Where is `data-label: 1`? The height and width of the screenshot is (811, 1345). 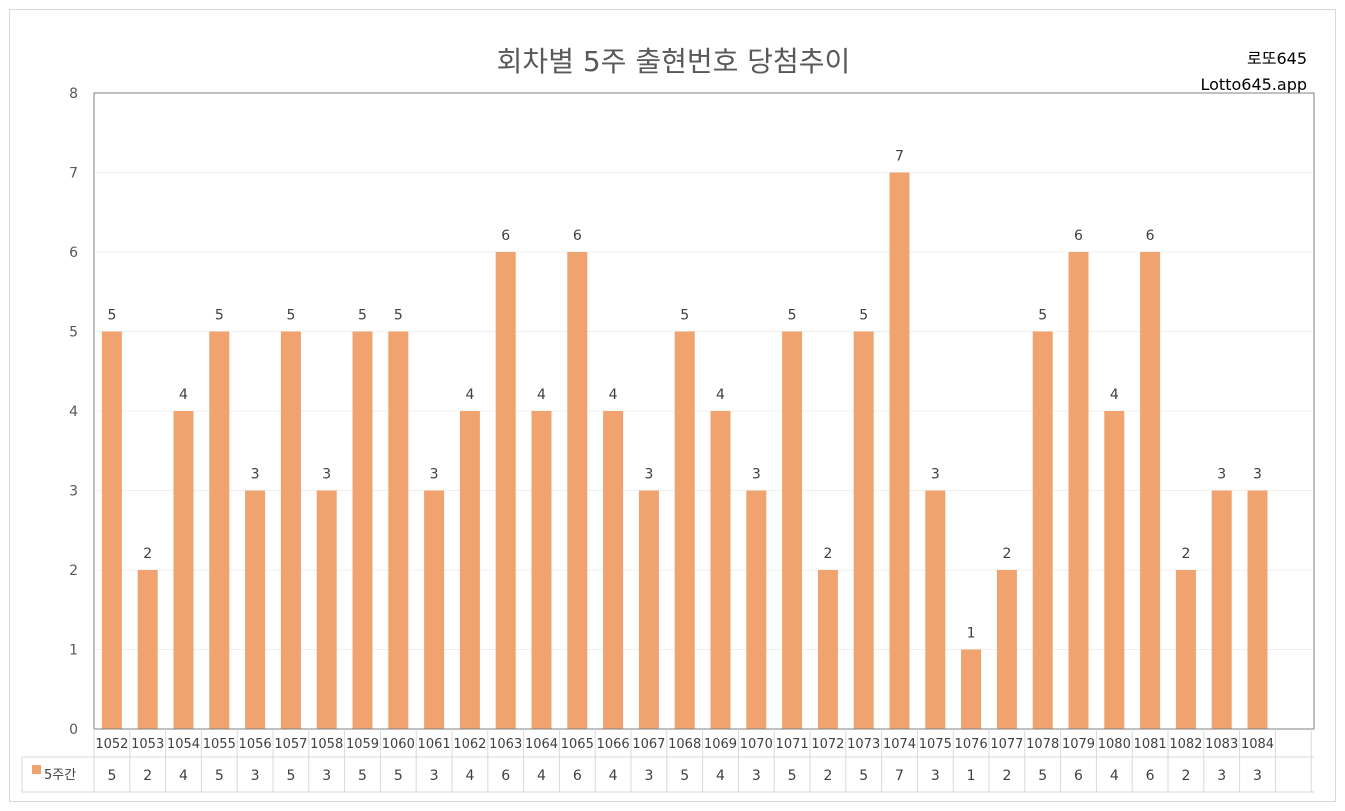 data-label: 1 is located at coordinates (971, 634).